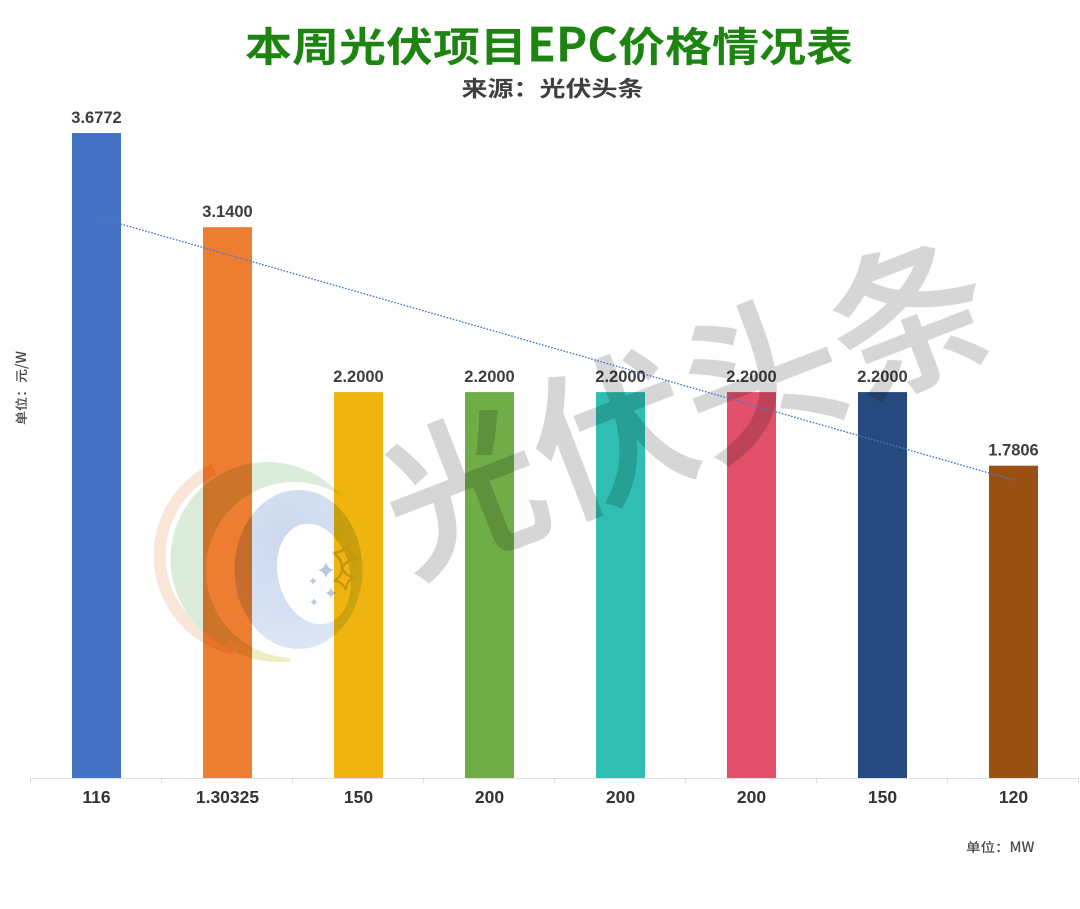 The image size is (1080, 909). What do you see at coordinates (227, 212) in the screenshot?
I see `svg-text: 3.1400` at bounding box center [227, 212].